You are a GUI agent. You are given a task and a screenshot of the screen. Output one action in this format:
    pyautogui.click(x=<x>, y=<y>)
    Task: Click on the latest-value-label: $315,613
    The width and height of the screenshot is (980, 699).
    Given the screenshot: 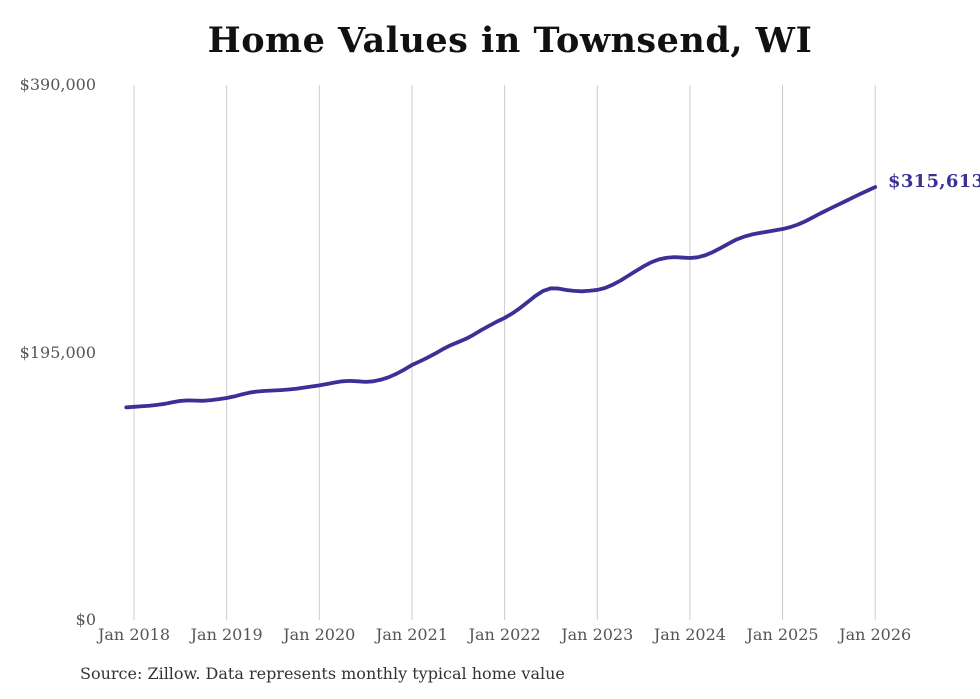 What is the action you would take?
    pyautogui.click(x=934, y=181)
    